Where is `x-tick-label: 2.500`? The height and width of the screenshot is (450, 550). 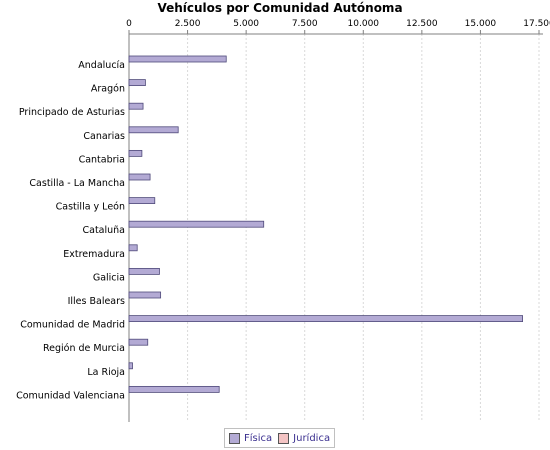
x-tick-label: 2.500 is located at coordinates (188, 24).